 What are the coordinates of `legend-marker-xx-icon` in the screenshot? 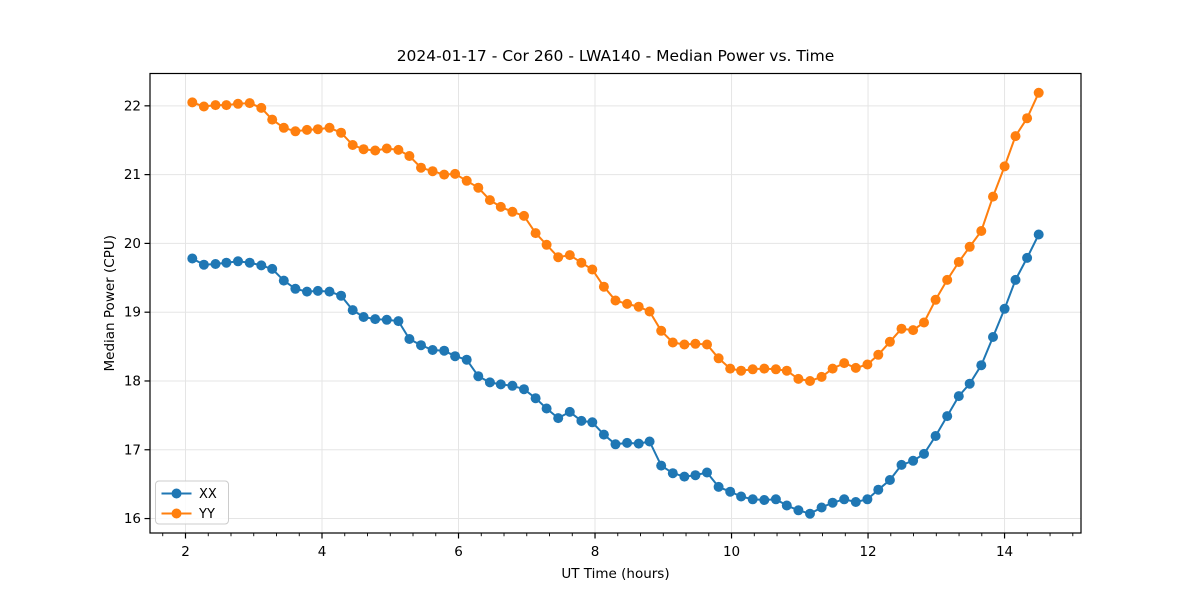 It's located at (176, 493).